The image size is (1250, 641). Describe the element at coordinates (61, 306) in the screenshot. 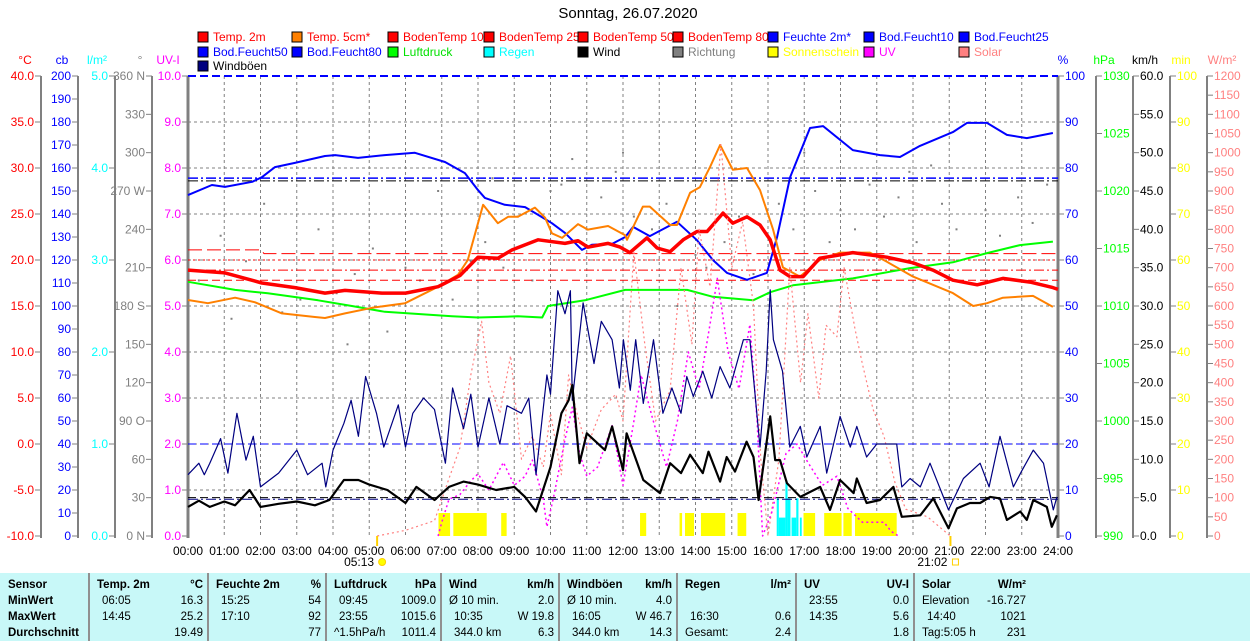

I see `axis-tick-label: 100` at that location.